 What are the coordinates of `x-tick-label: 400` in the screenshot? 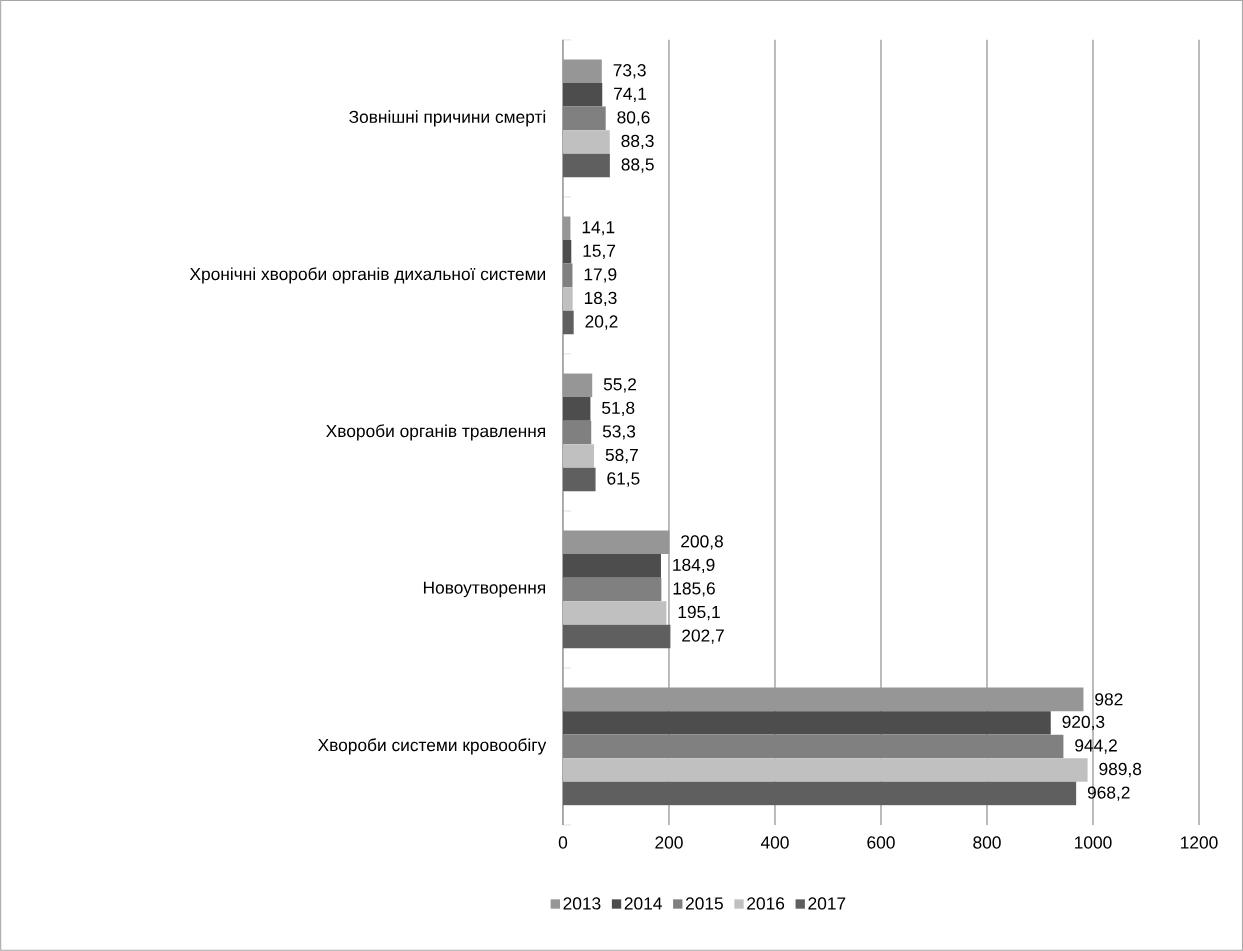 It's located at (774, 842).